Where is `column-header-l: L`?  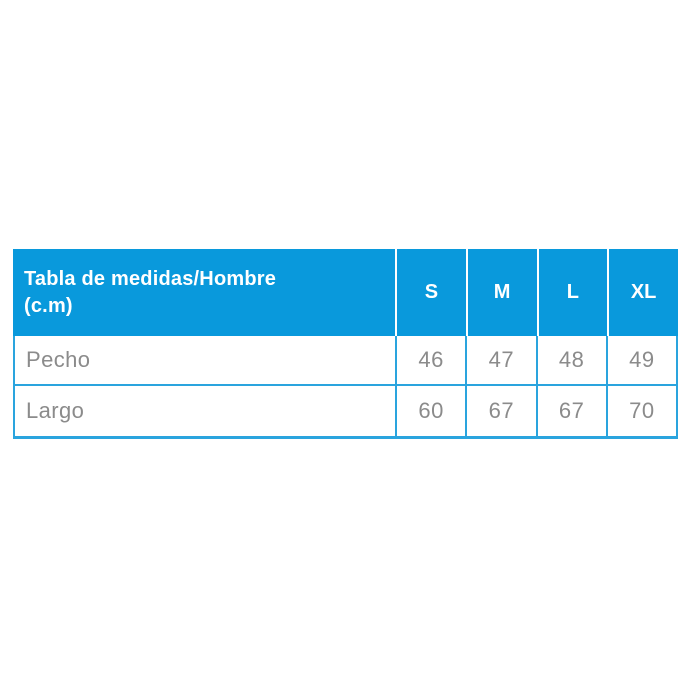 column-header-l: L is located at coordinates (572, 292).